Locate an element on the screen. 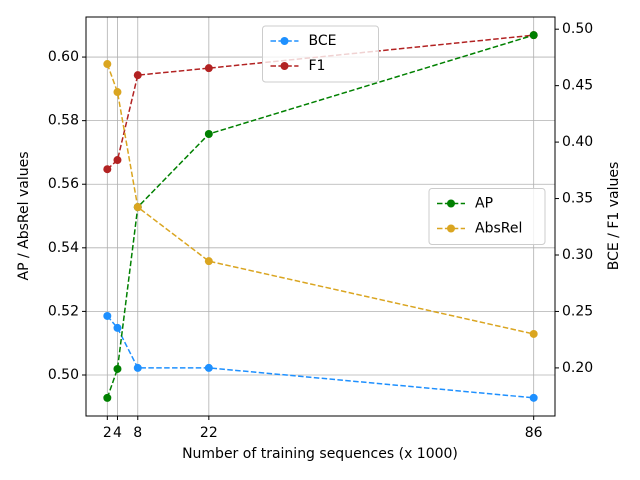 Image resolution: width=640 pixels, height=480 pixels. x-axis-label: Number of training sequences (x 1000) is located at coordinates (320, 454).